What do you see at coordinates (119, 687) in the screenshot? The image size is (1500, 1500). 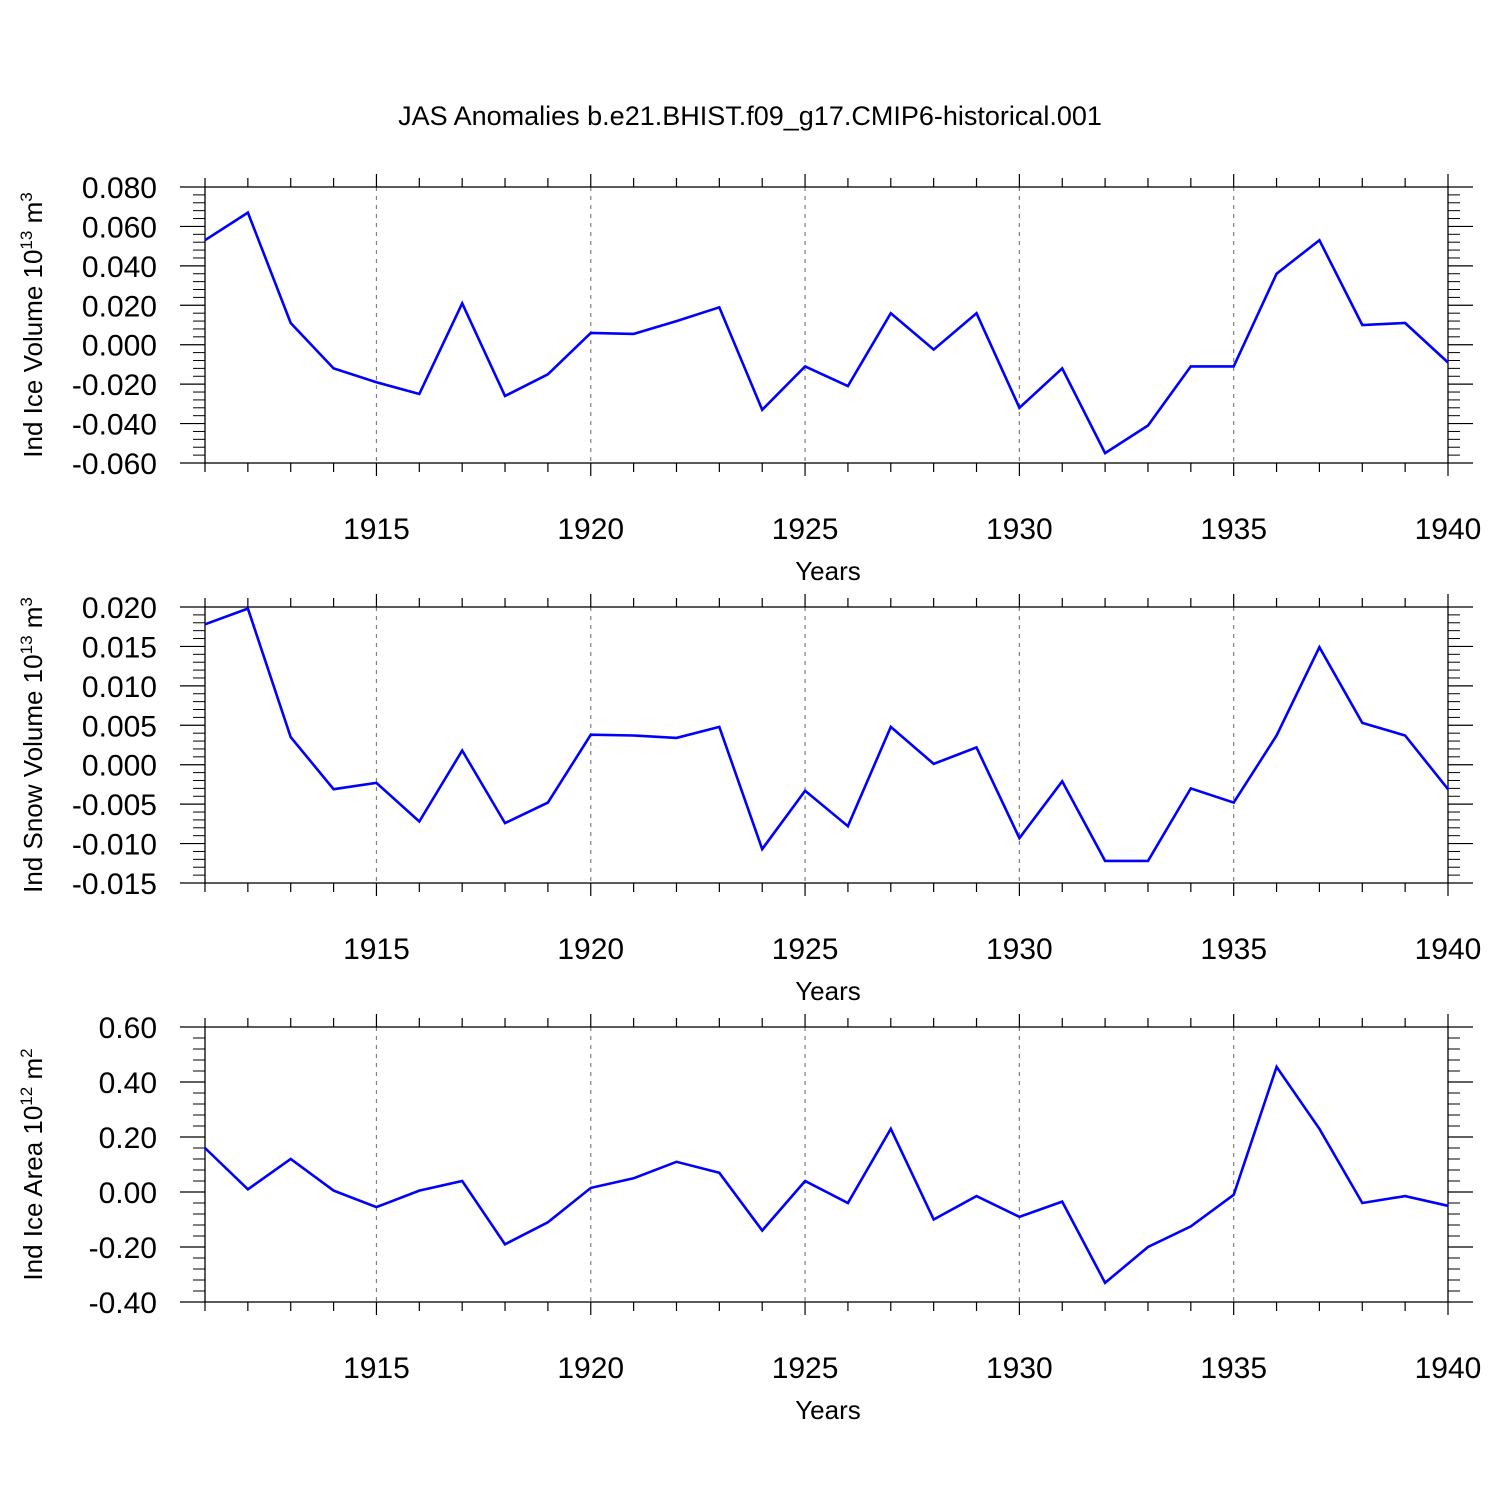 I see `y-tick-label: 0.010` at bounding box center [119, 687].